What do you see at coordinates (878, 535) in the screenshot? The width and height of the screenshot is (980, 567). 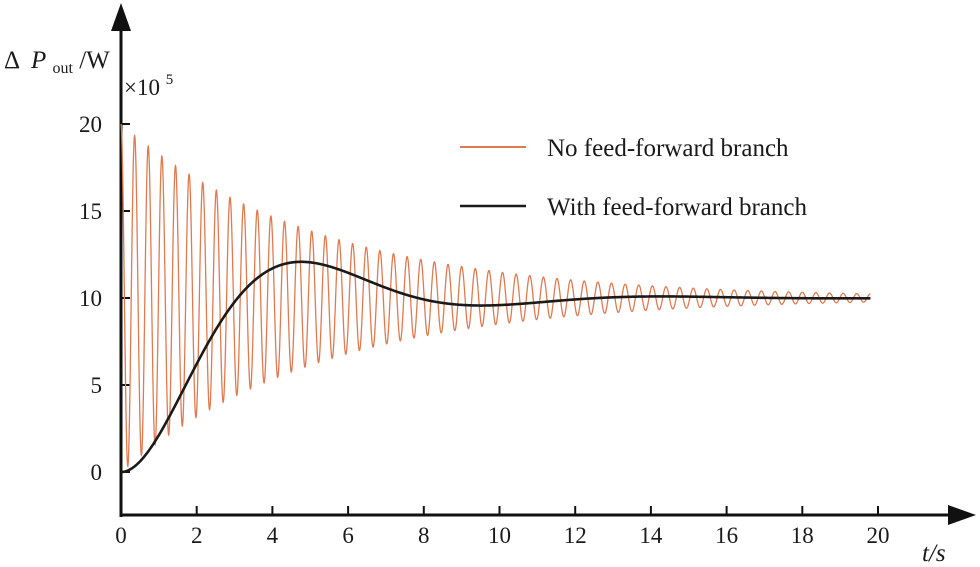 I see `x-tick-label: 20` at bounding box center [878, 535].